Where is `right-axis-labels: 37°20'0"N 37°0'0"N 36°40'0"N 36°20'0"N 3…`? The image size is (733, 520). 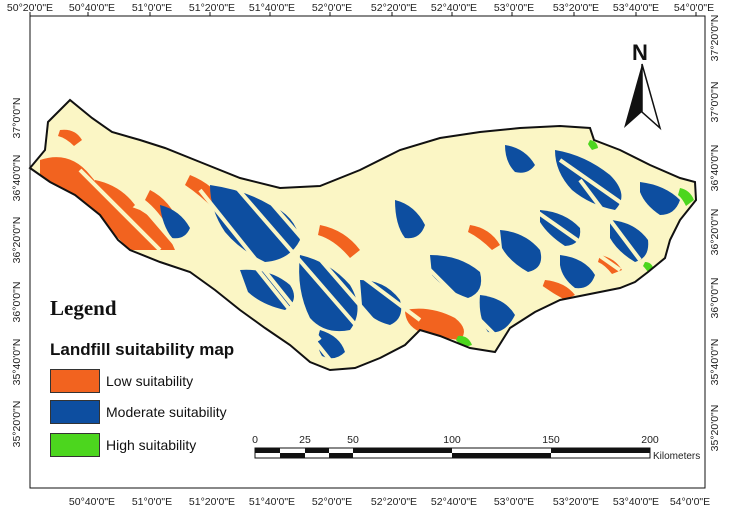 right-axis-labels: 37°20'0"N 37°0'0"N 36°40'0"N 36°20'0"N 3… is located at coordinates (715, 233).